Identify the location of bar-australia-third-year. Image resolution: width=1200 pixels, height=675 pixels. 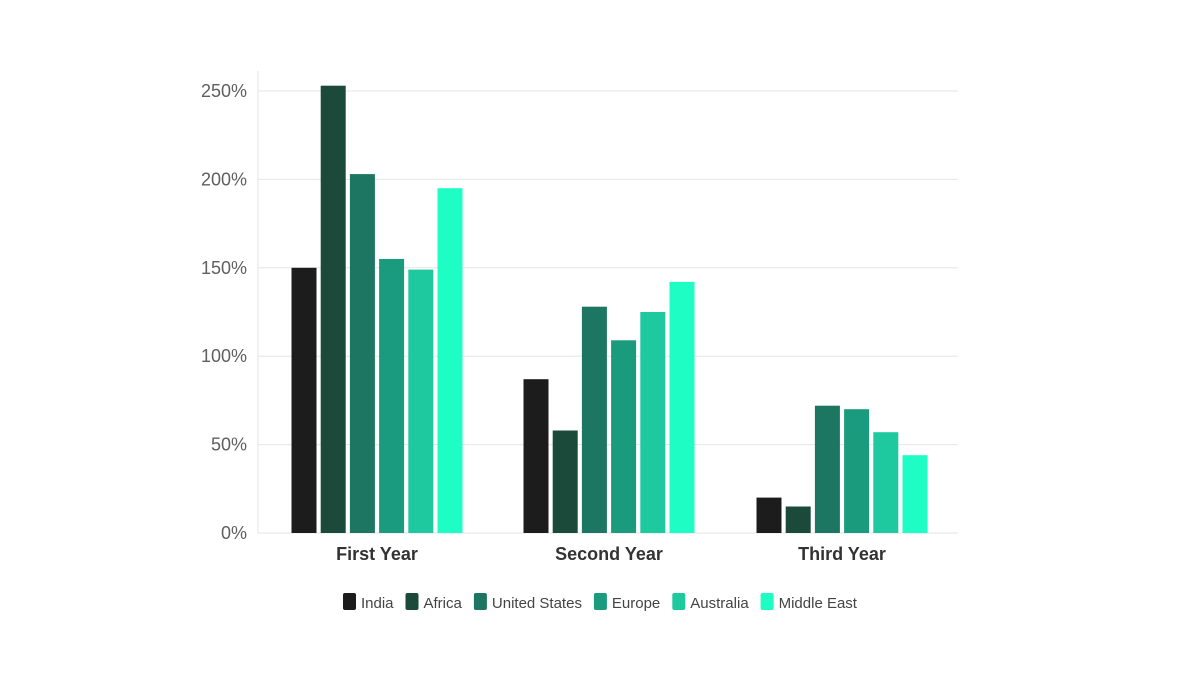
(886, 482).